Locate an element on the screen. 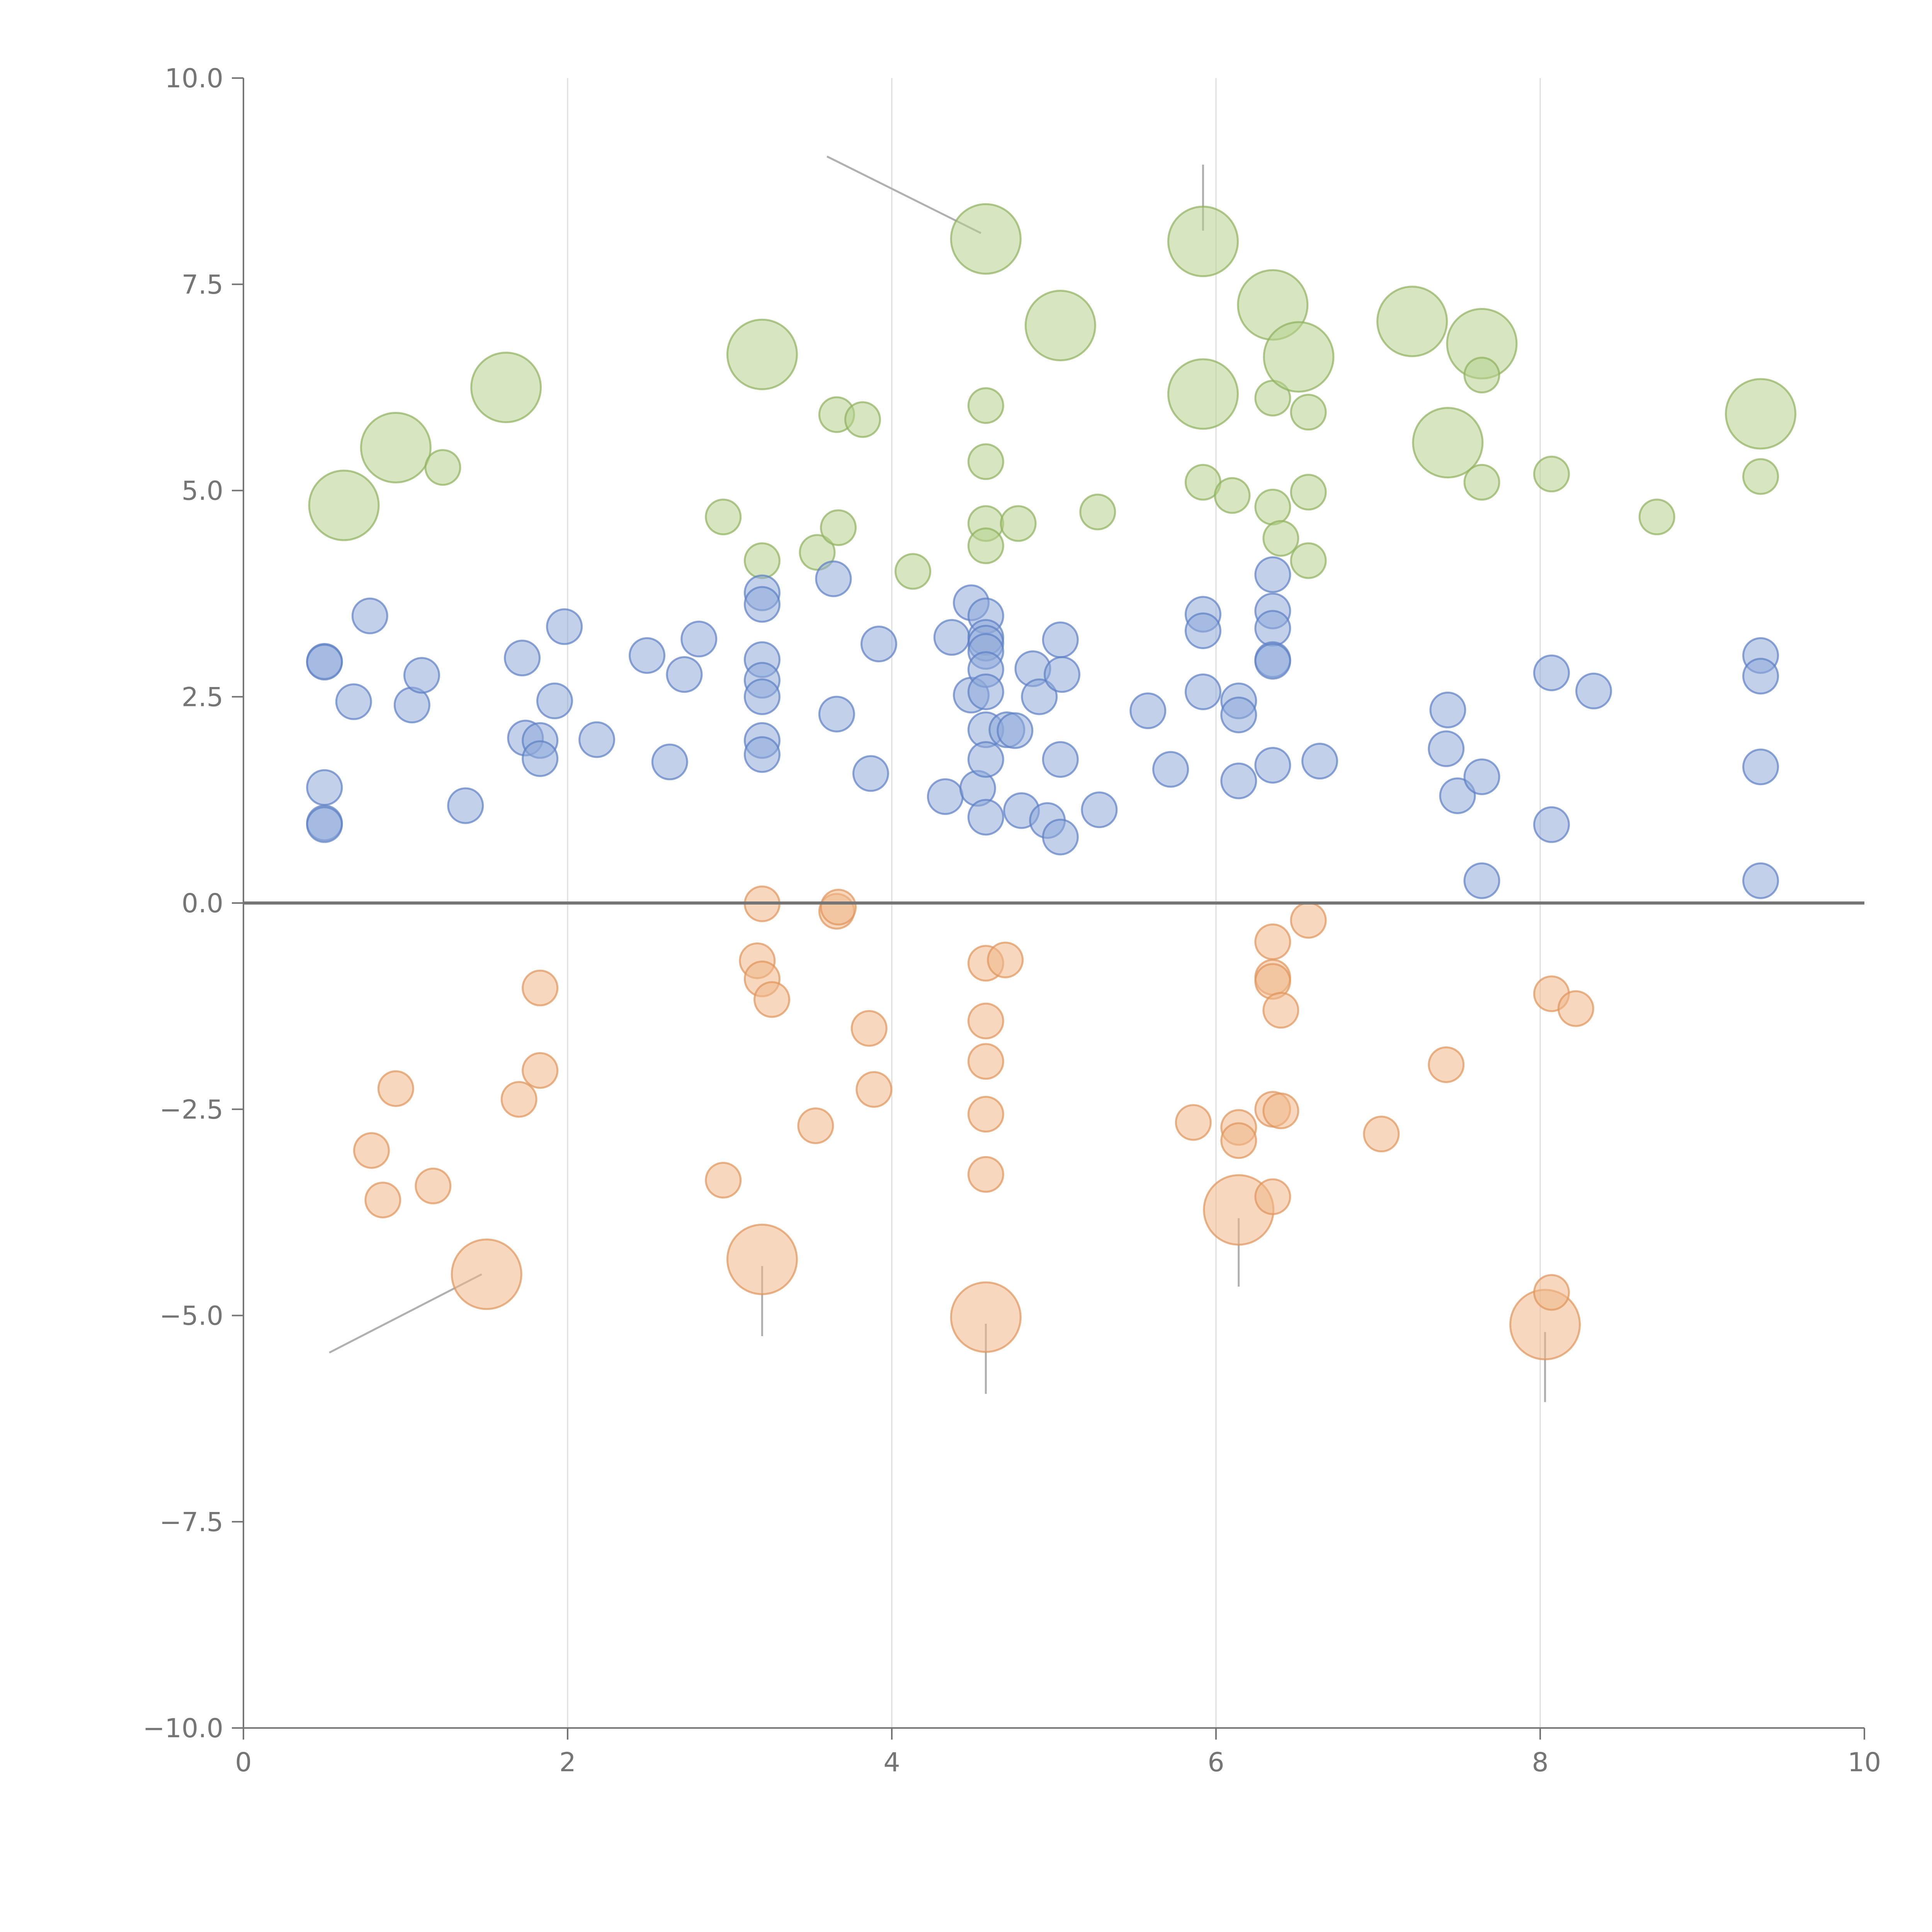  y-tick-label: 10.0 is located at coordinates (194, 78).